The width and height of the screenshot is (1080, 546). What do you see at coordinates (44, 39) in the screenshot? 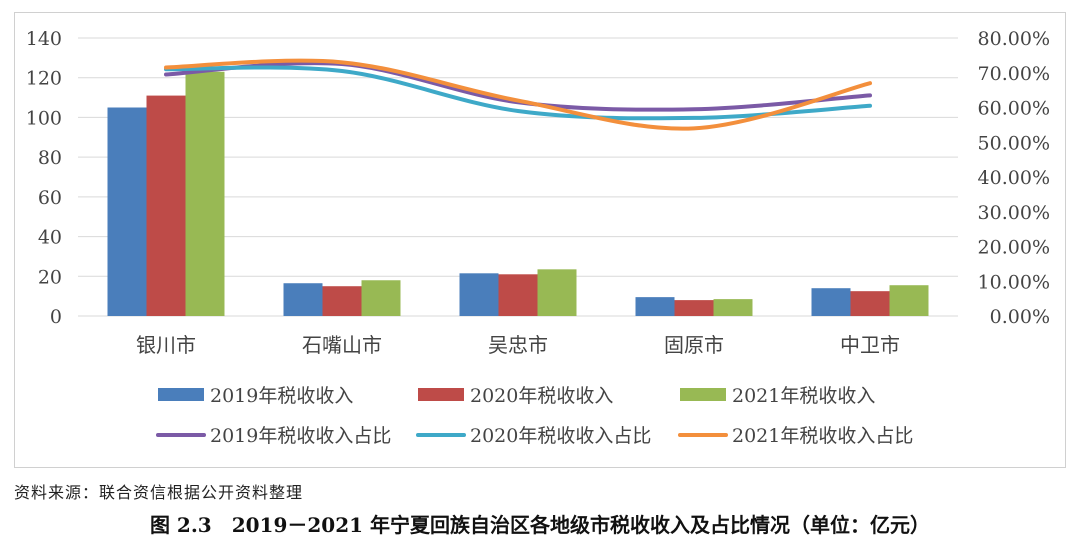
I see `y-left-tick-label: 140` at bounding box center [44, 39].